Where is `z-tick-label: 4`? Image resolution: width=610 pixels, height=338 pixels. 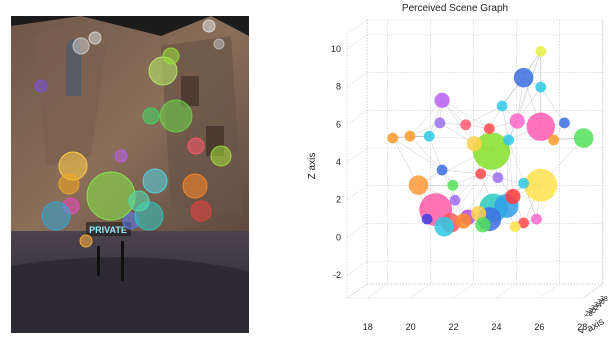
z-tick-label: 4 is located at coordinates (338, 162).